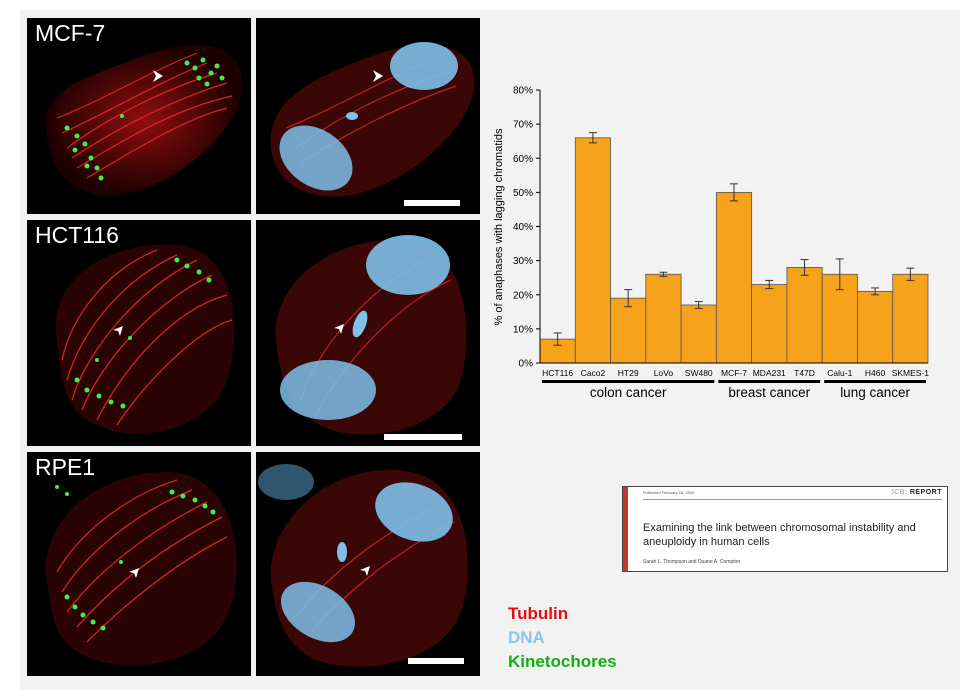  I want to click on y-tick-label: 0%, so click(526, 364).